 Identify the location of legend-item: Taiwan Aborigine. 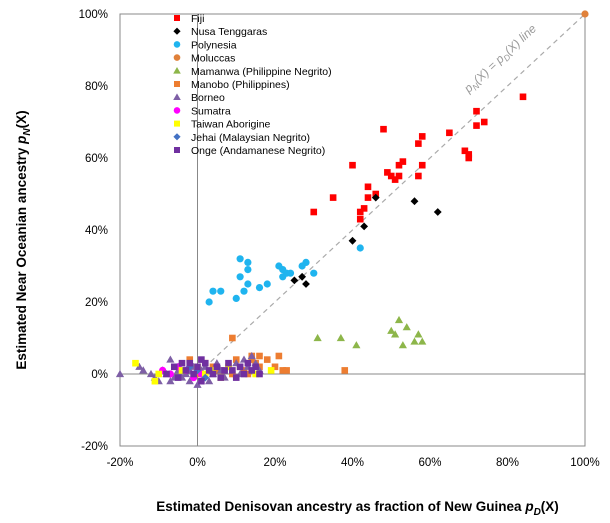
(222, 125).